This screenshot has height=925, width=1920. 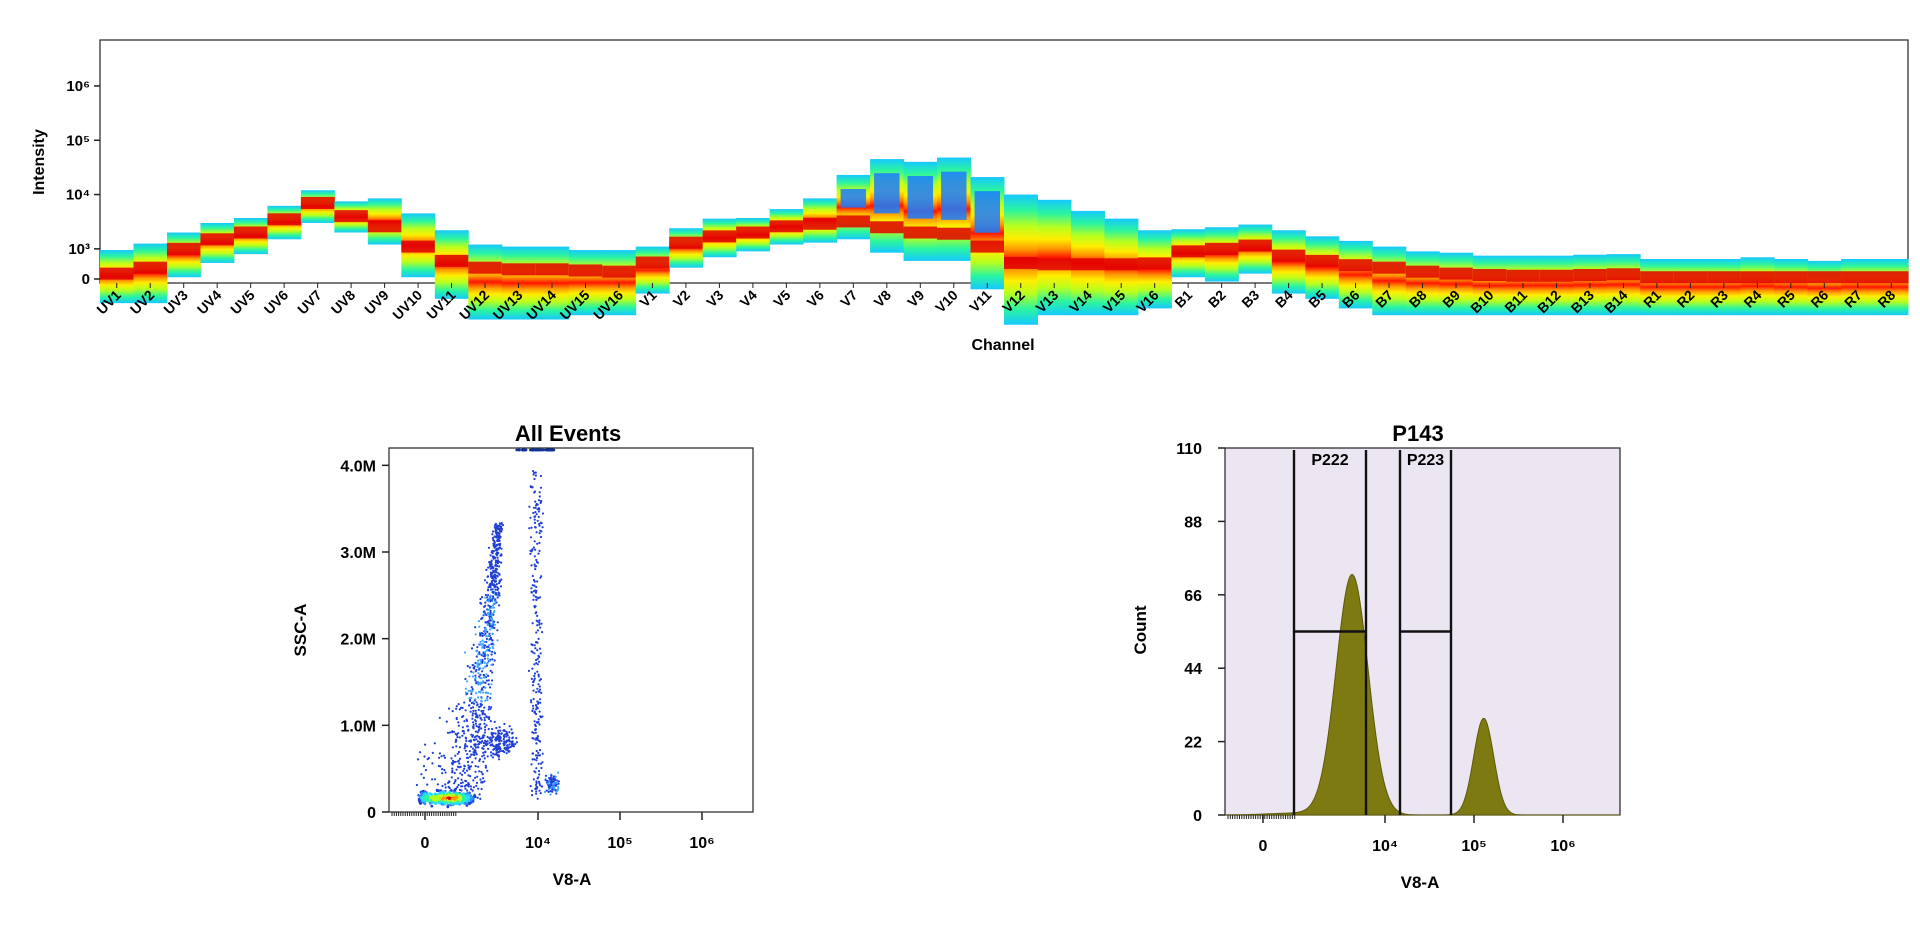 What do you see at coordinates (1263, 846) in the screenshot?
I see `histogram-x-tick: 0` at bounding box center [1263, 846].